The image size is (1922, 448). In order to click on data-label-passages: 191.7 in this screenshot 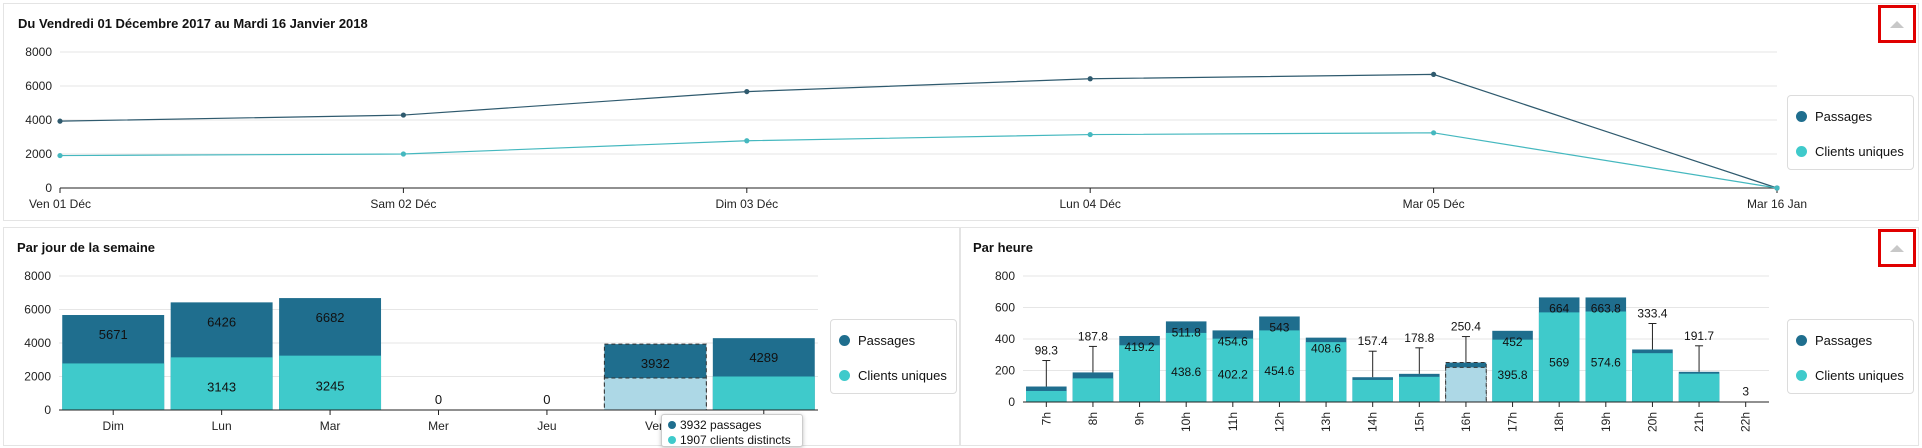, I will do `click(1699, 336)`.